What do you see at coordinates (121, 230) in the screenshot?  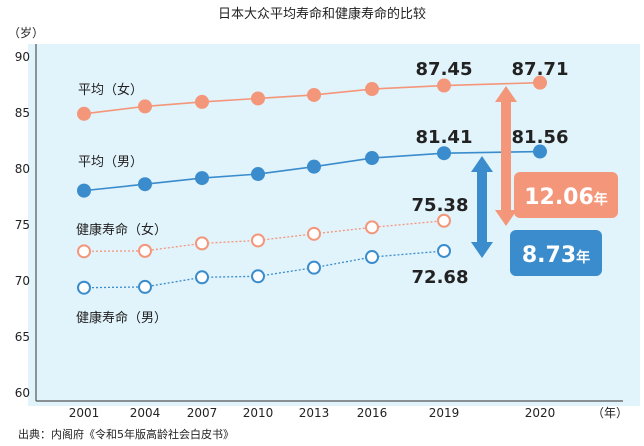 I see `series-label: 健康寿命（女）` at bounding box center [121, 230].